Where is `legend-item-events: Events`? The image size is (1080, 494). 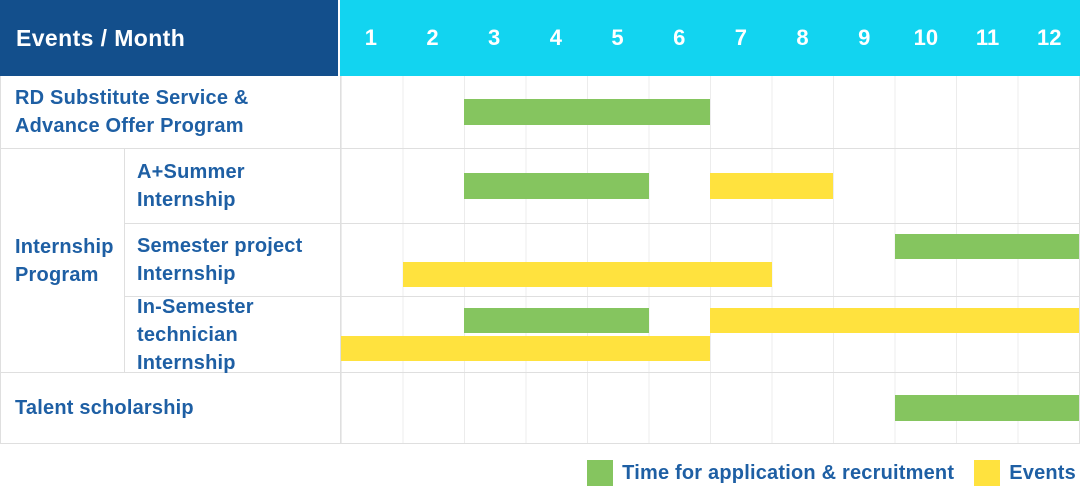 legend-item-events: Events is located at coordinates (1025, 473).